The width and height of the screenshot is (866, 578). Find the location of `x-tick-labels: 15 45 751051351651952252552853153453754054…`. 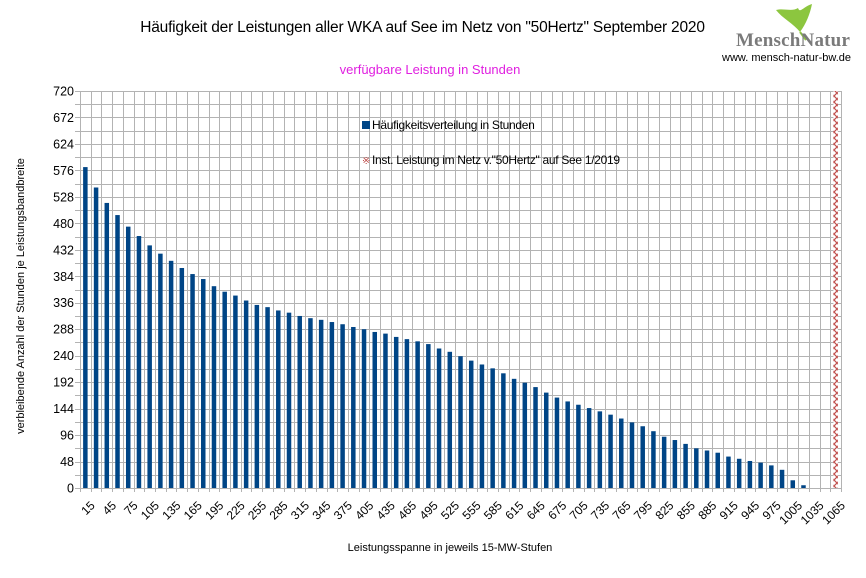

x-tick-labels: 15 45 751051351651952252552853153453754054… is located at coordinates (463, 512).